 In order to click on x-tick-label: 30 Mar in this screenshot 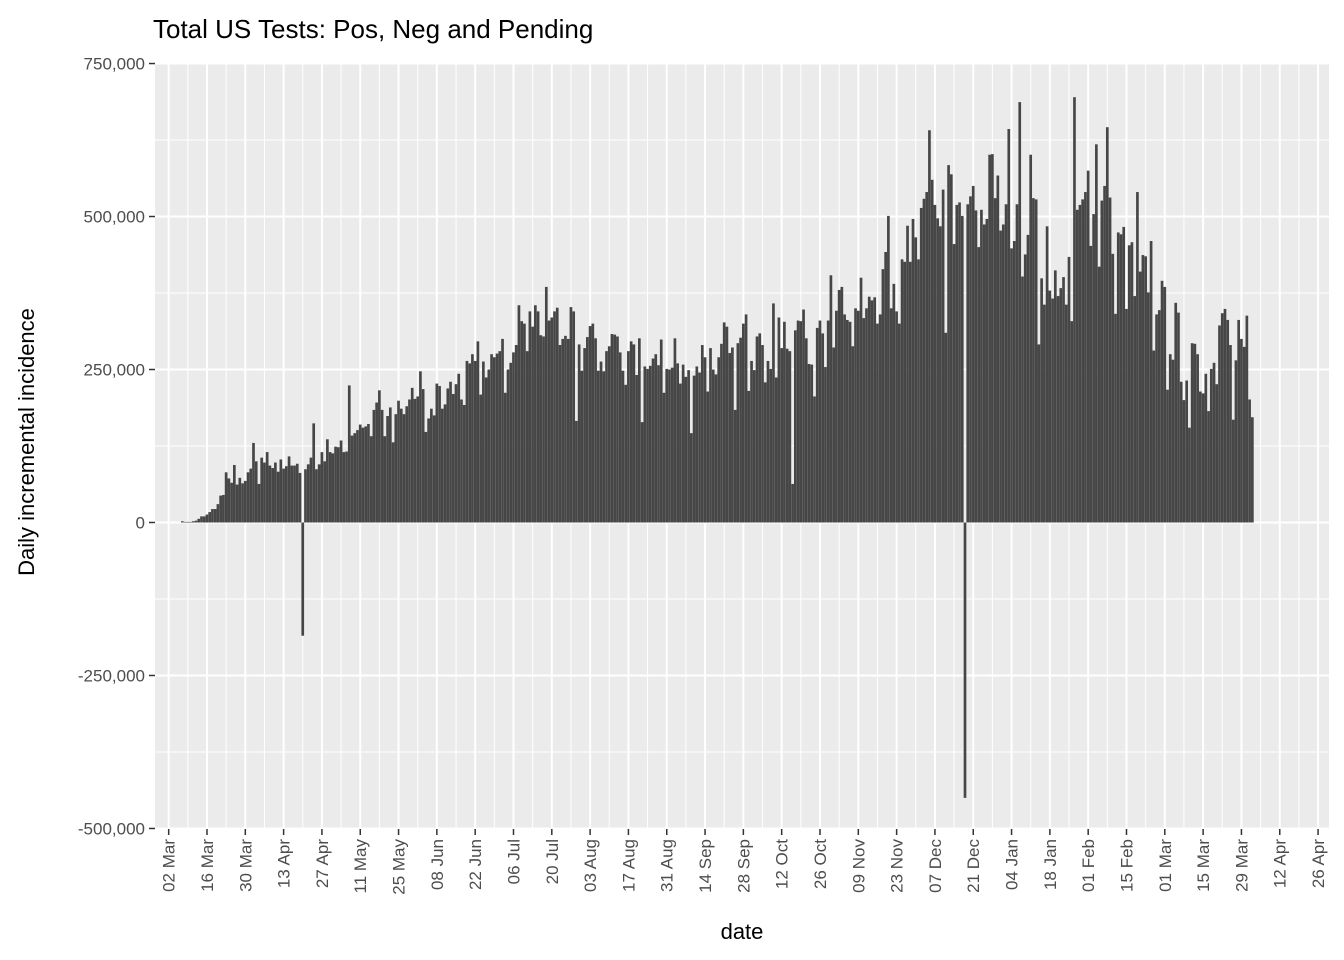, I will do `click(245, 865)`.